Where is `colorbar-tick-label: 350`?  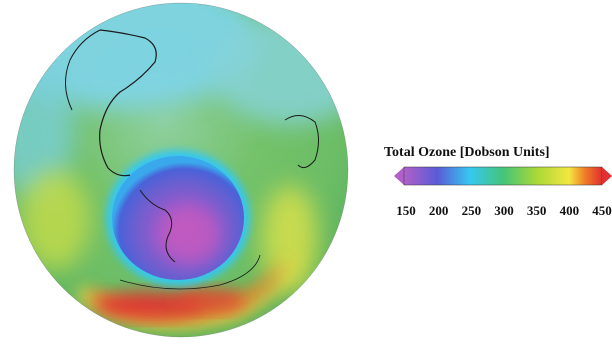
colorbar-tick-label: 350 is located at coordinates (536, 210).